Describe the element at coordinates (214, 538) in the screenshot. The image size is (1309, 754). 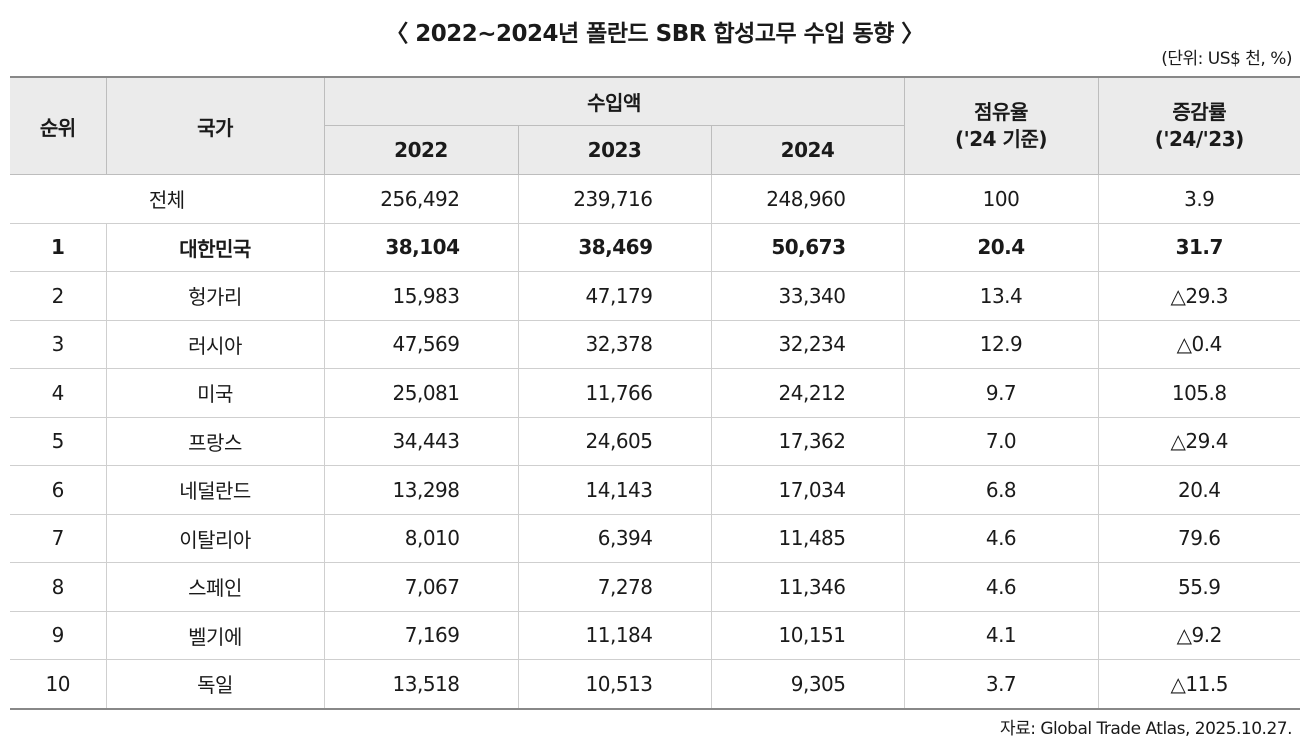
I see `country-cell: 이탈리아` at that location.